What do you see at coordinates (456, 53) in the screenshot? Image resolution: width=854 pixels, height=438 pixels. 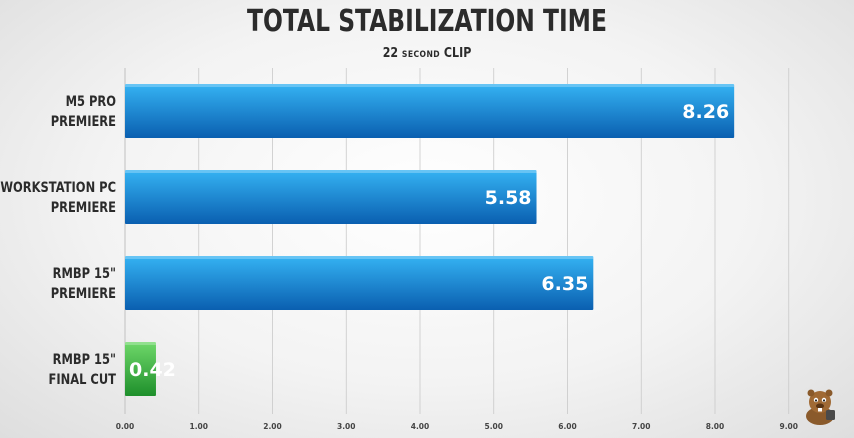 I see `chart-subtitle-part: CLIP` at bounding box center [456, 53].